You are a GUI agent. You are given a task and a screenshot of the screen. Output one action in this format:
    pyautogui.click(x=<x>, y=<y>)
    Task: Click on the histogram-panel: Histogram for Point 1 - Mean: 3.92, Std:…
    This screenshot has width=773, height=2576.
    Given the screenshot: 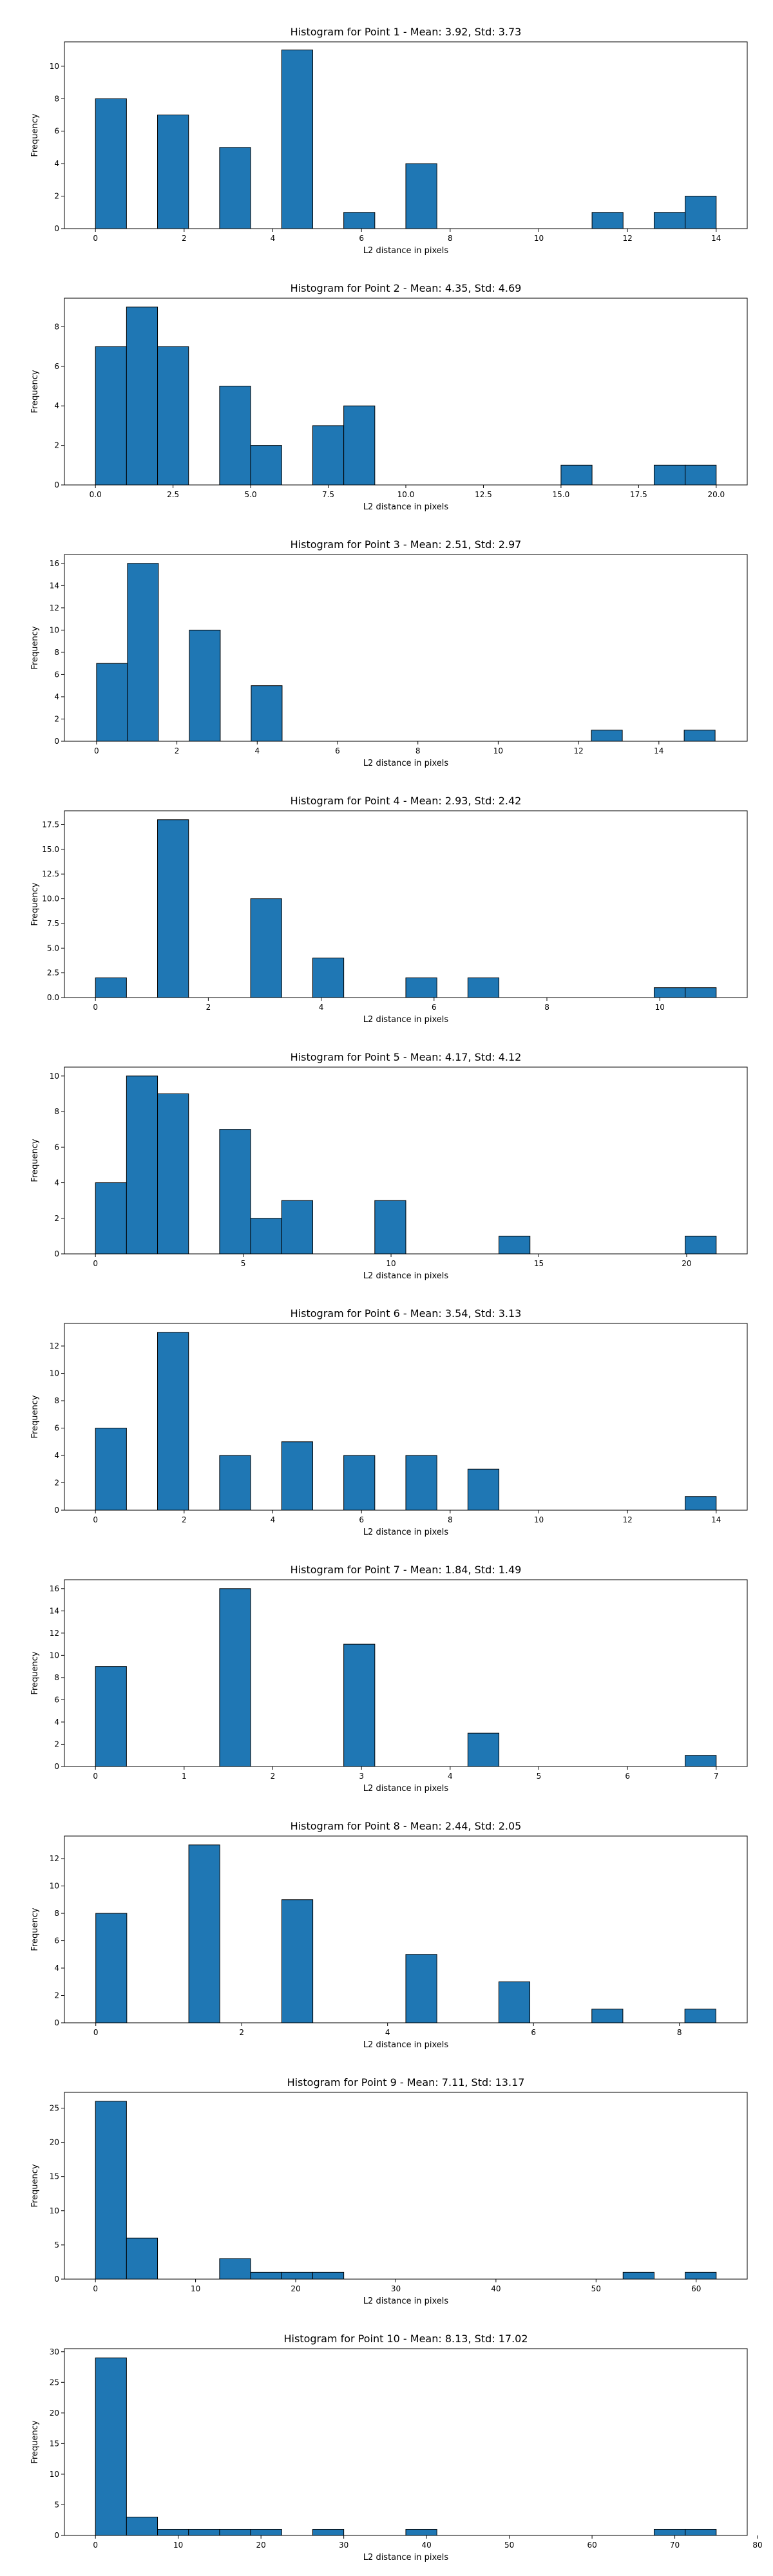 What is the action you would take?
    pyautogui.click(x=389, y=141)
    